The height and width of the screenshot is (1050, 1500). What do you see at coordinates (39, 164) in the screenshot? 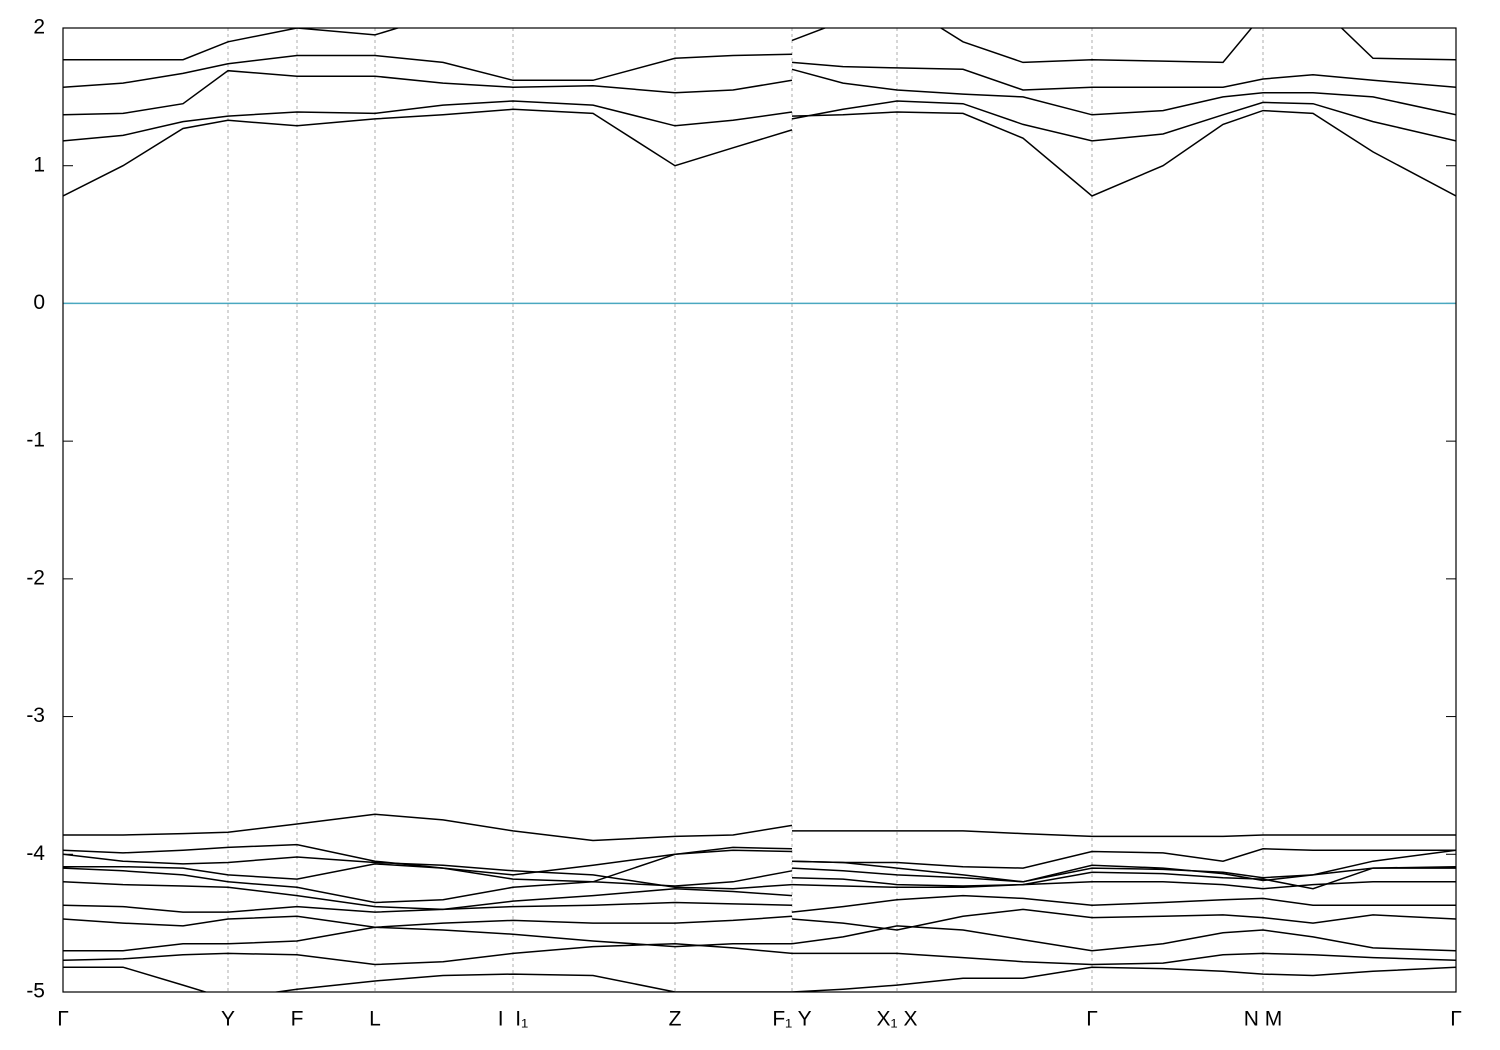
I see `y-tick-label: 1` at bounding box center [39, 164].